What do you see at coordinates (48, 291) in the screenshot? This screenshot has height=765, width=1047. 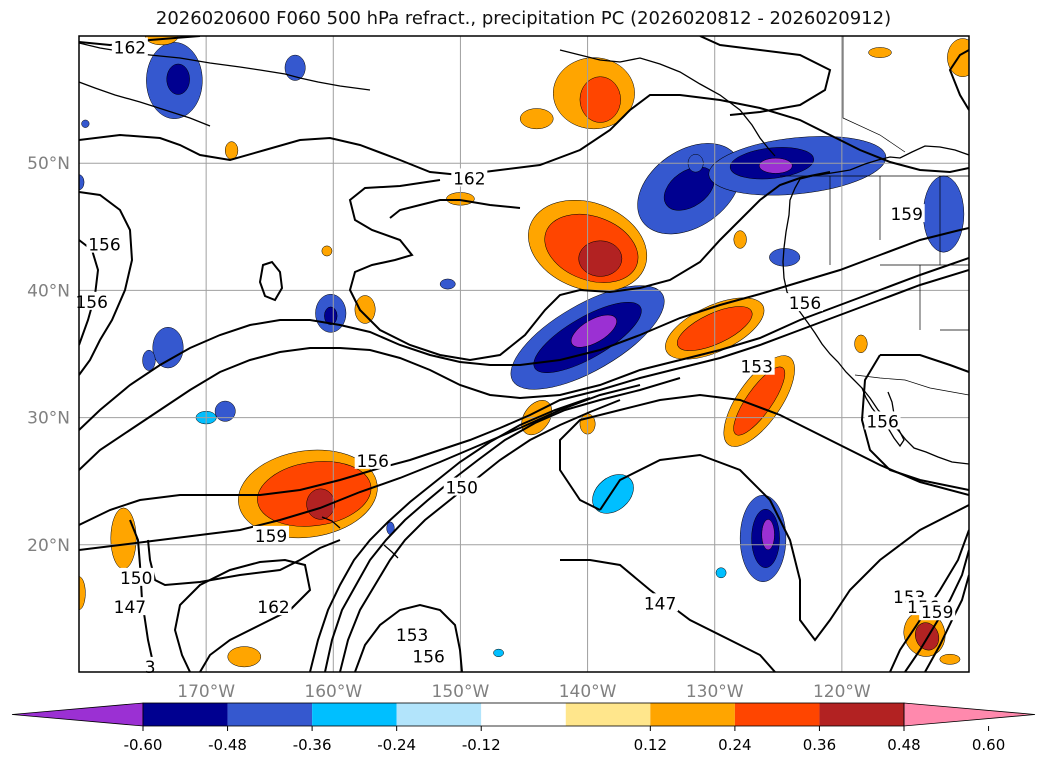 I see `y-tick-label: 40°N` at bounding box center [48, 291].